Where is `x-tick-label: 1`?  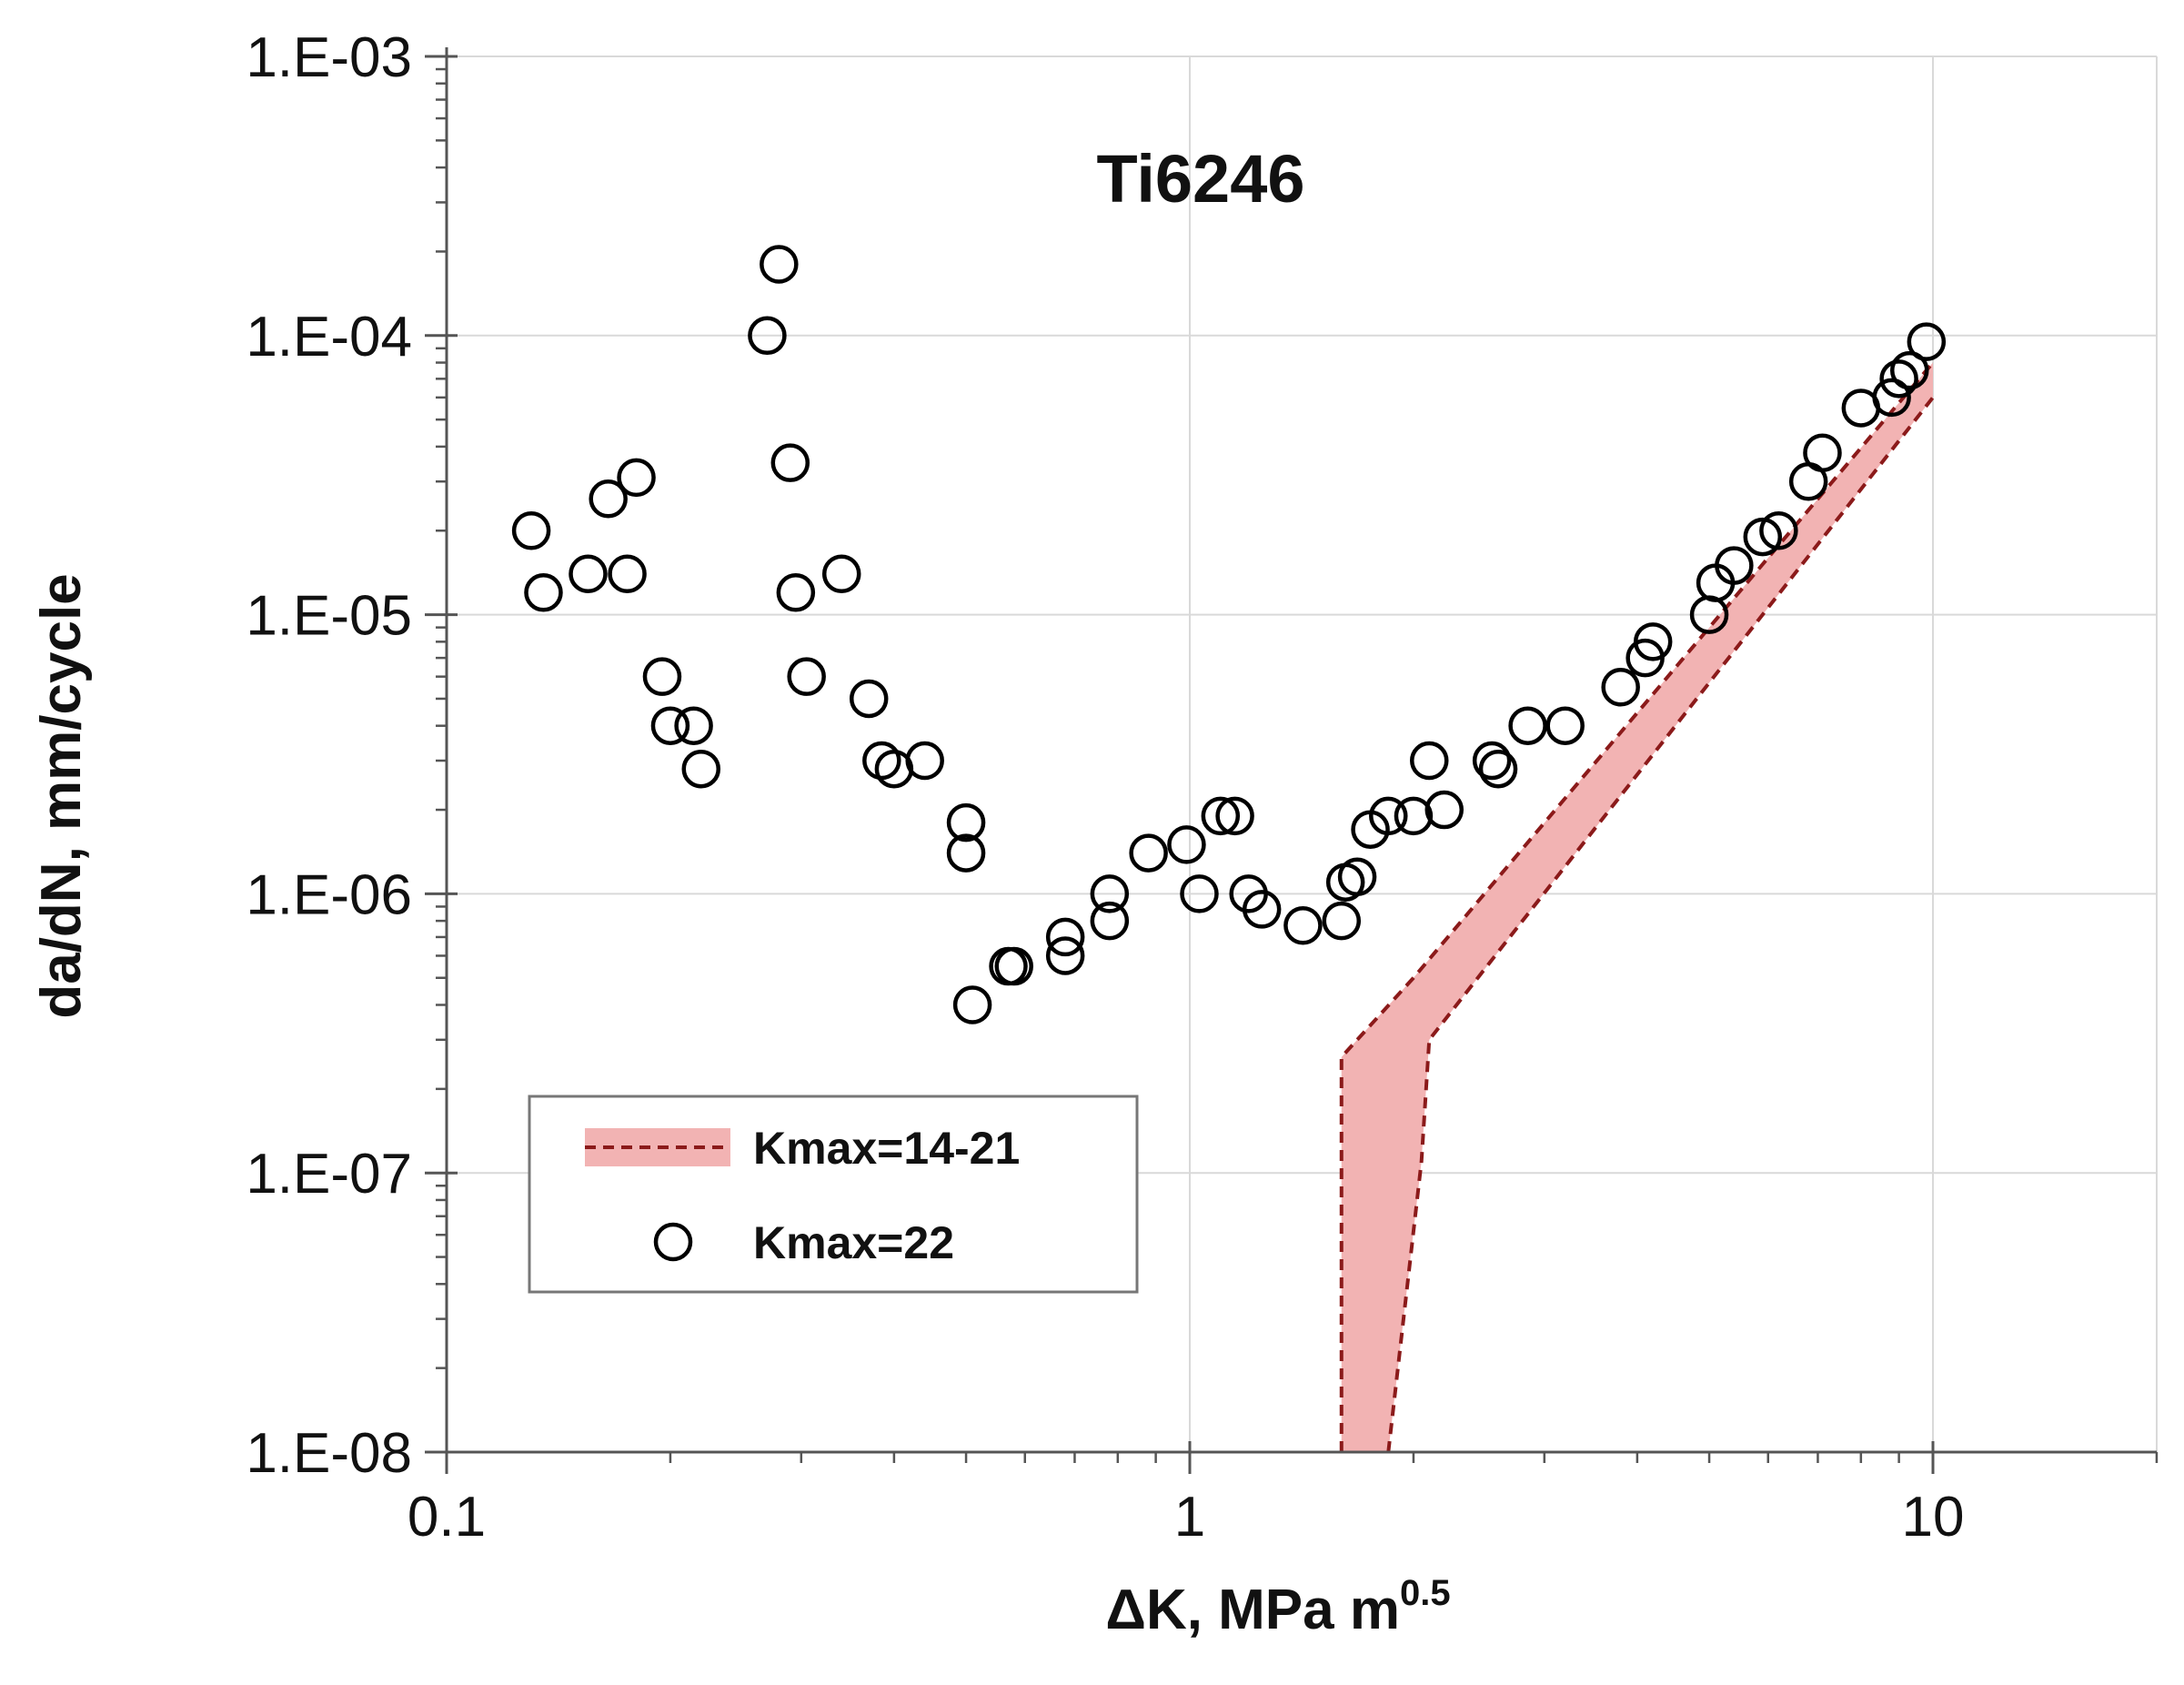
x-tick-label: 1 is located at coordinates (1189, 1517).